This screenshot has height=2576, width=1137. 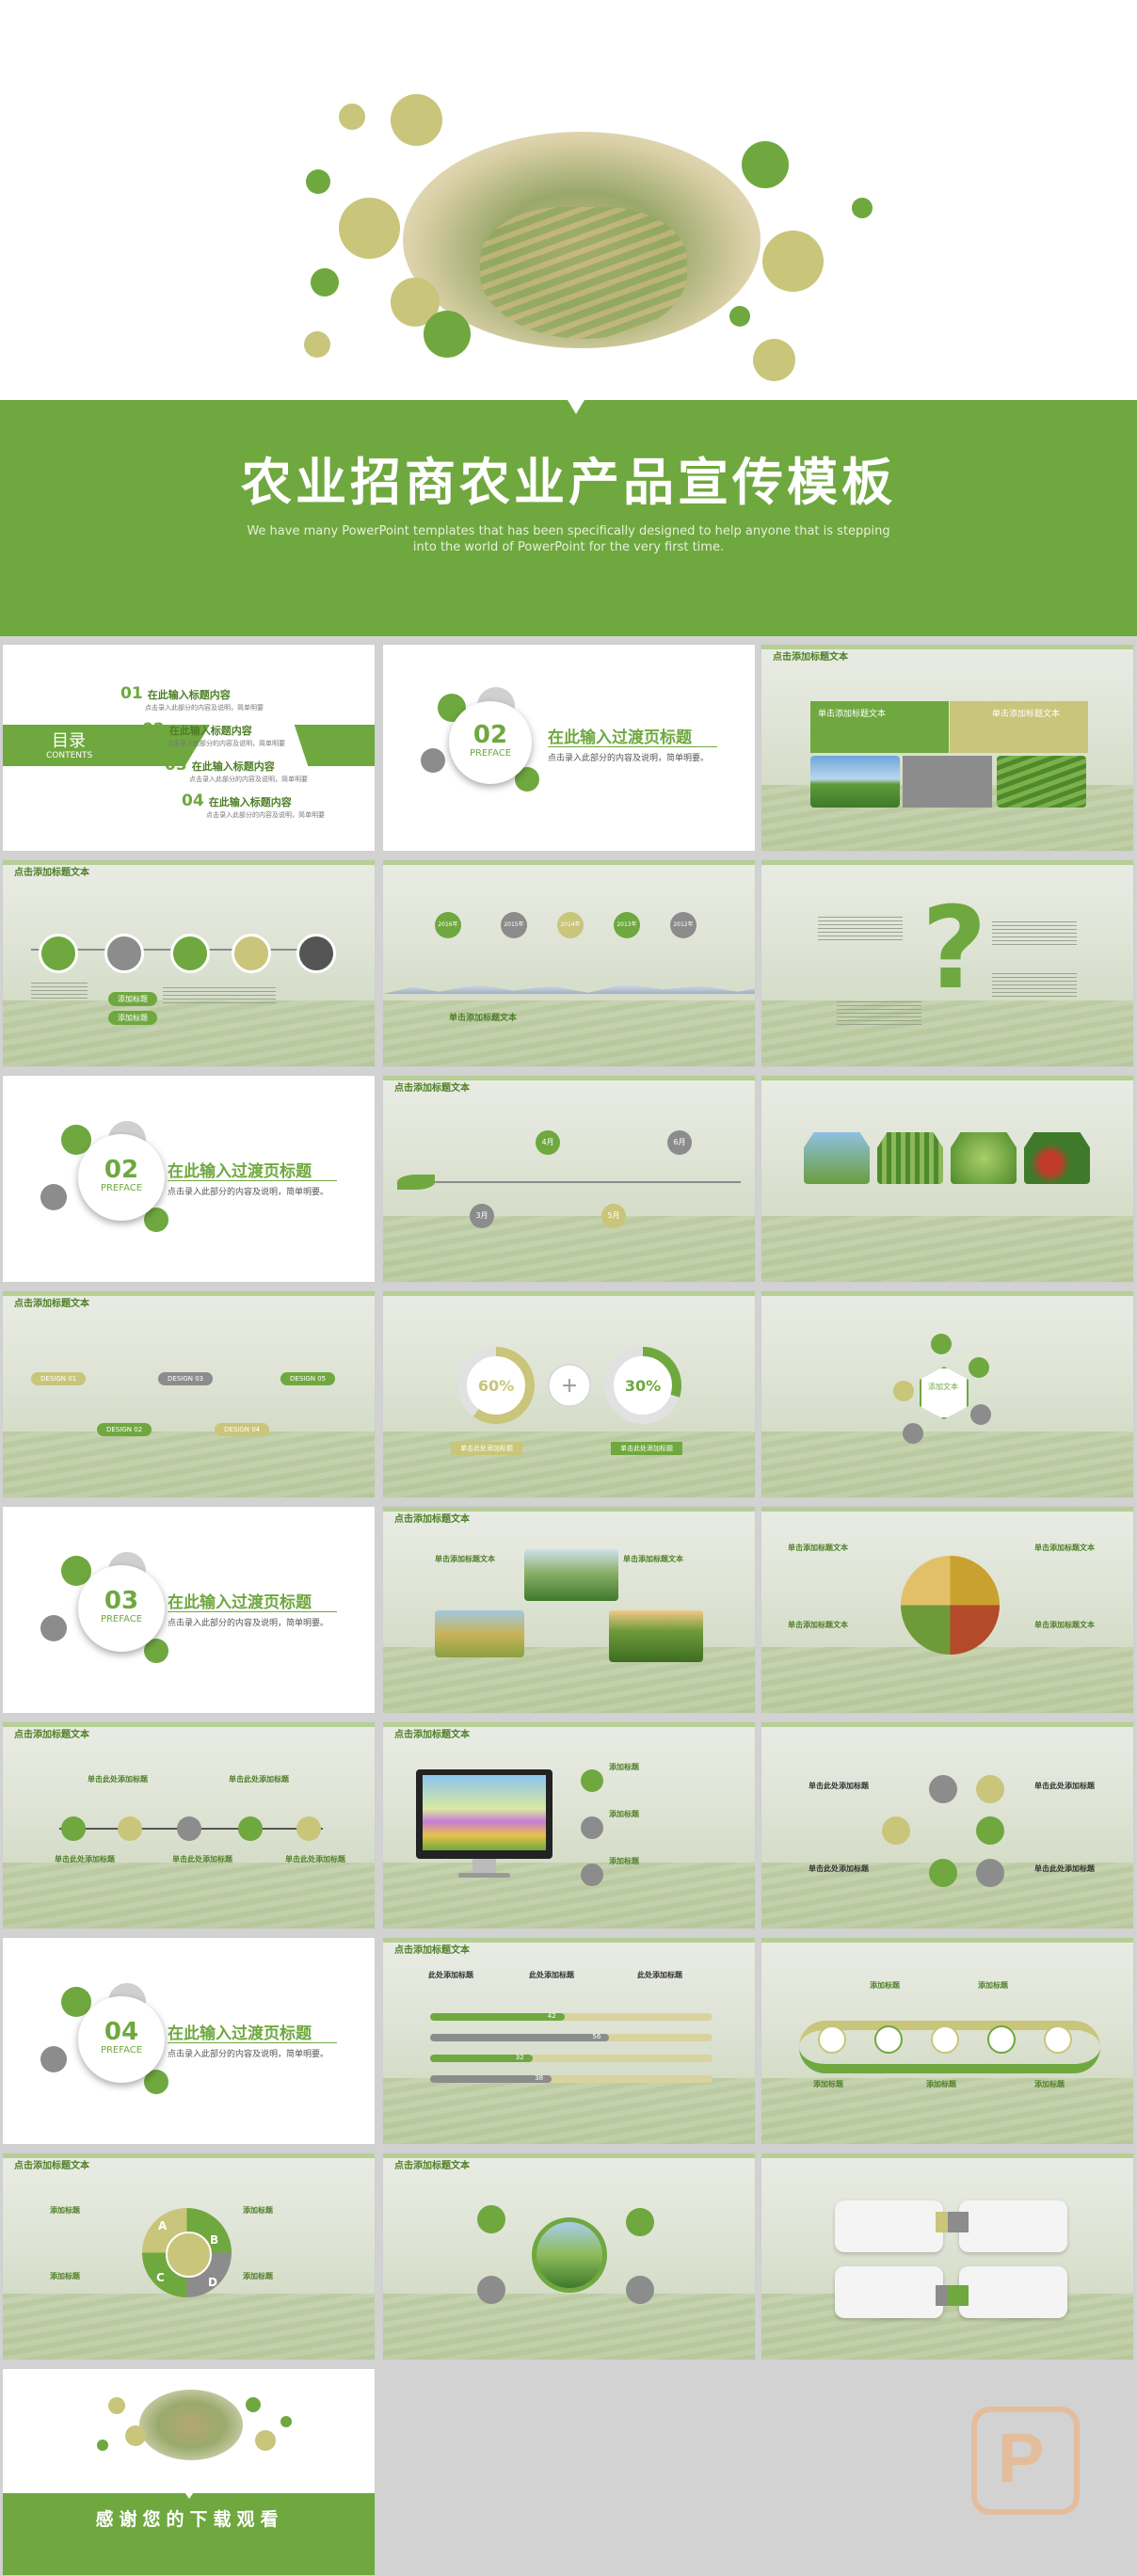 What do you see at coordinates (948, 1825) in the screenshot?
I see `slide-radial-icons: 单击此处添加标题 单击此处添加标题 单击此处添加标题 单击此处添加标题` at bounding box center [948, 1825].